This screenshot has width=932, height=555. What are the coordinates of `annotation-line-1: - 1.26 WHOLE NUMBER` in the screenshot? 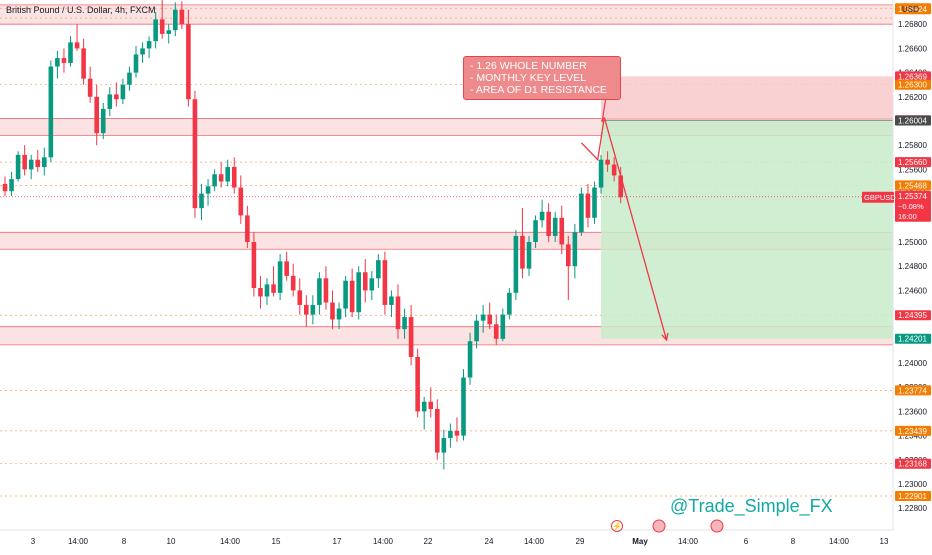 It's located at (528, 66).